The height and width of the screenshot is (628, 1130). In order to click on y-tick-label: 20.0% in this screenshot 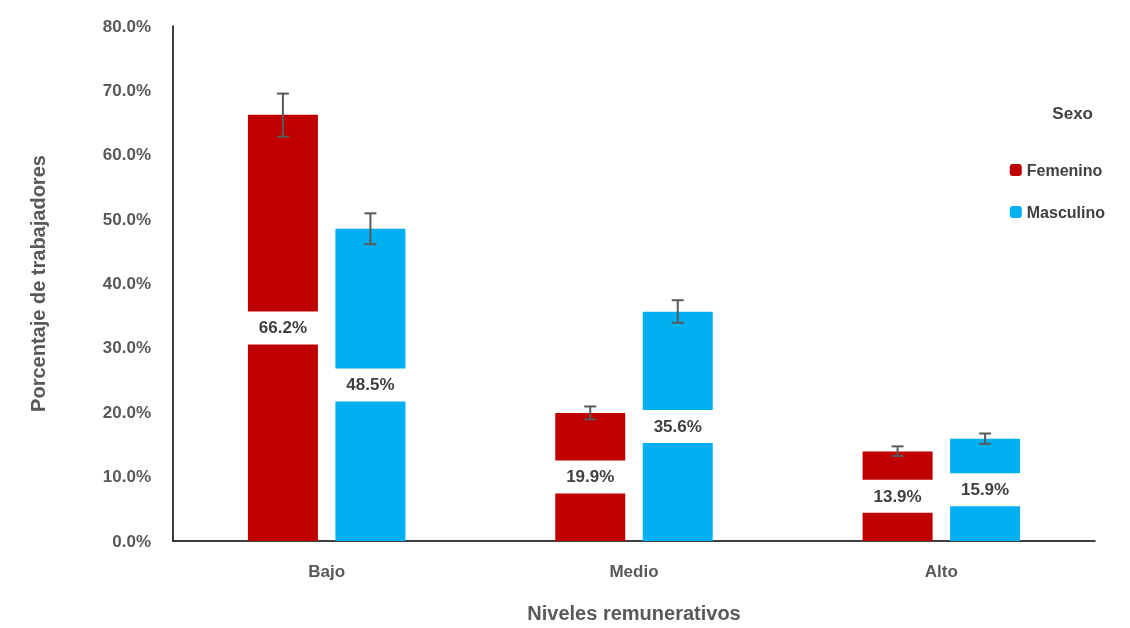, I will do `click(126, 412)`.